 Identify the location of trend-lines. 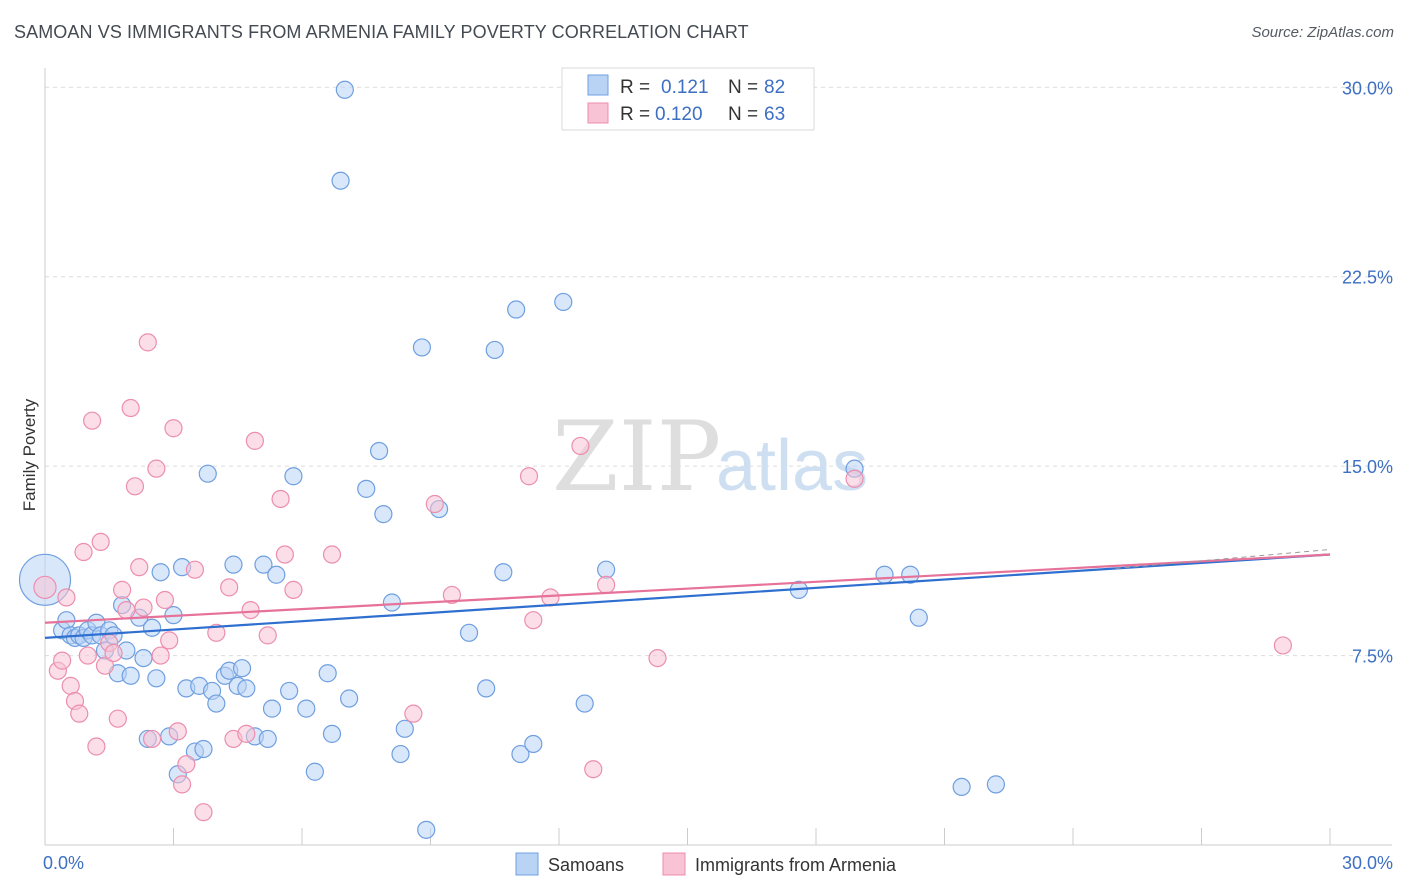
(687, 593).